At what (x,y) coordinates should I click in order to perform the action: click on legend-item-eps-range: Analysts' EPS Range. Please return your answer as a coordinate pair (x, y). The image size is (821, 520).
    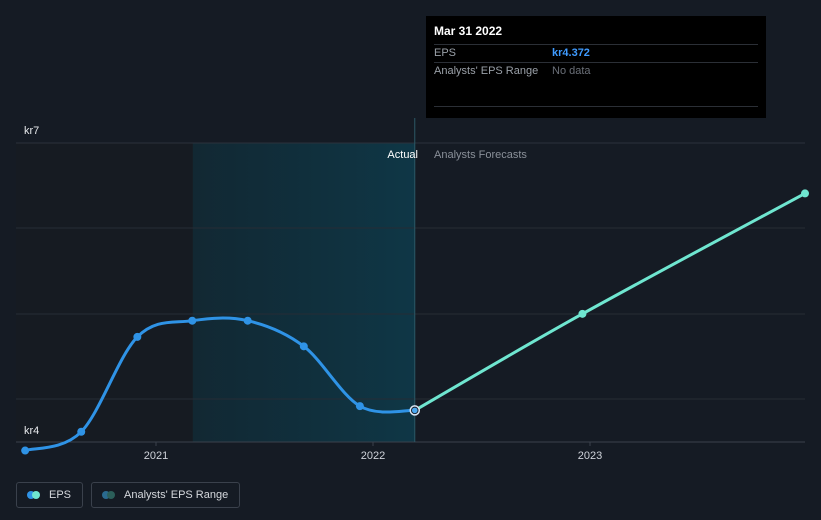
    Looking at the image, I should click on (166, 495).